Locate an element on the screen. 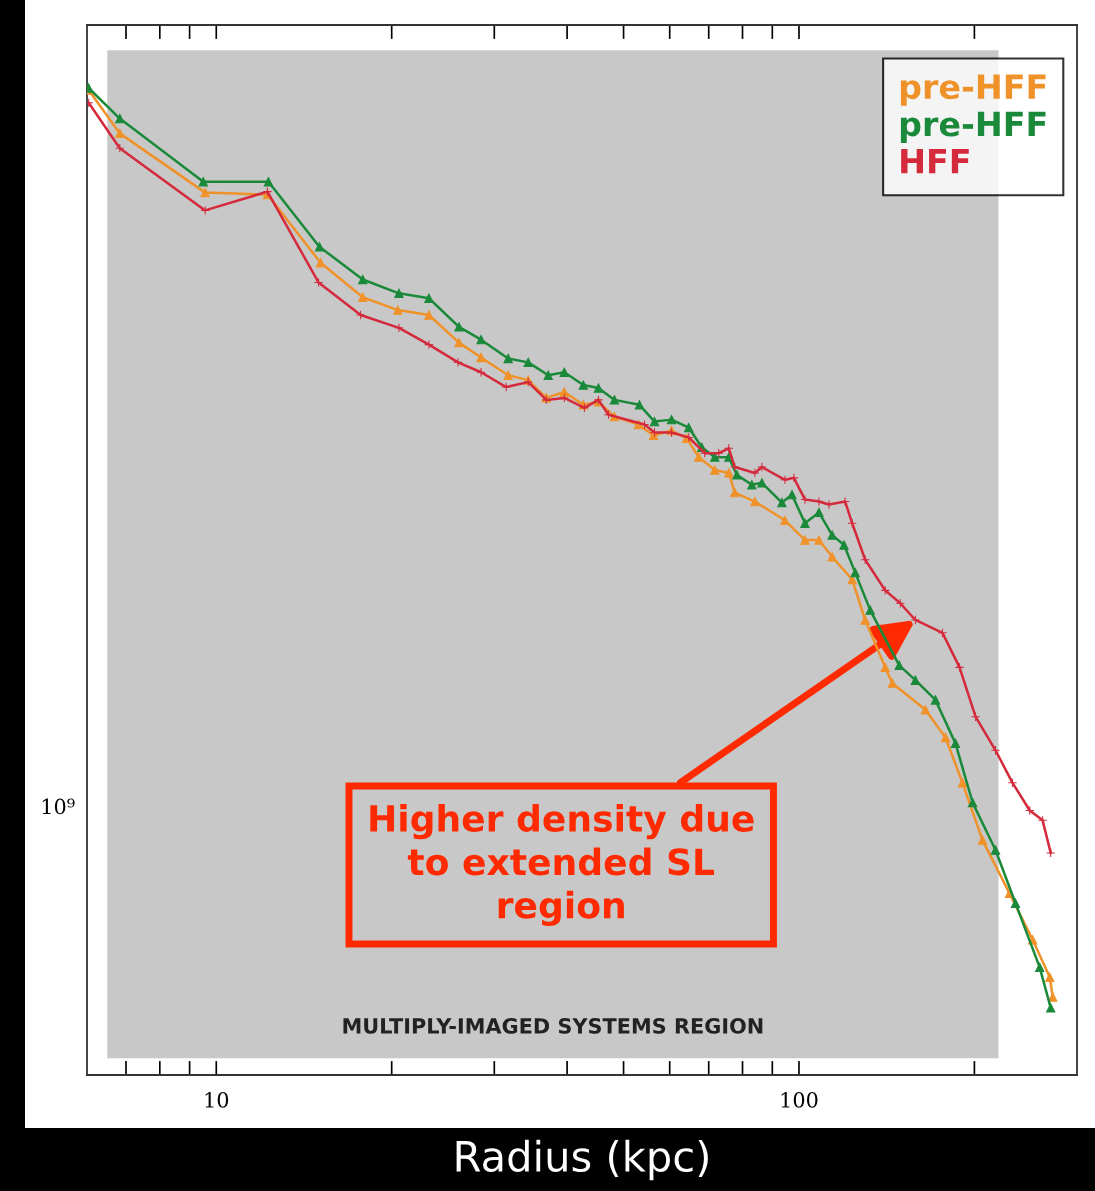 The image size is (1095, 1191). x-tick-label: 100 is located at coordinates (799, 1100).